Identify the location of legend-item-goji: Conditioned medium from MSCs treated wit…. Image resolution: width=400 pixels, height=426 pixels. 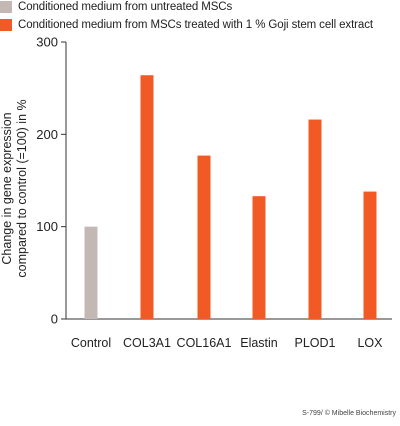
(186, 25).